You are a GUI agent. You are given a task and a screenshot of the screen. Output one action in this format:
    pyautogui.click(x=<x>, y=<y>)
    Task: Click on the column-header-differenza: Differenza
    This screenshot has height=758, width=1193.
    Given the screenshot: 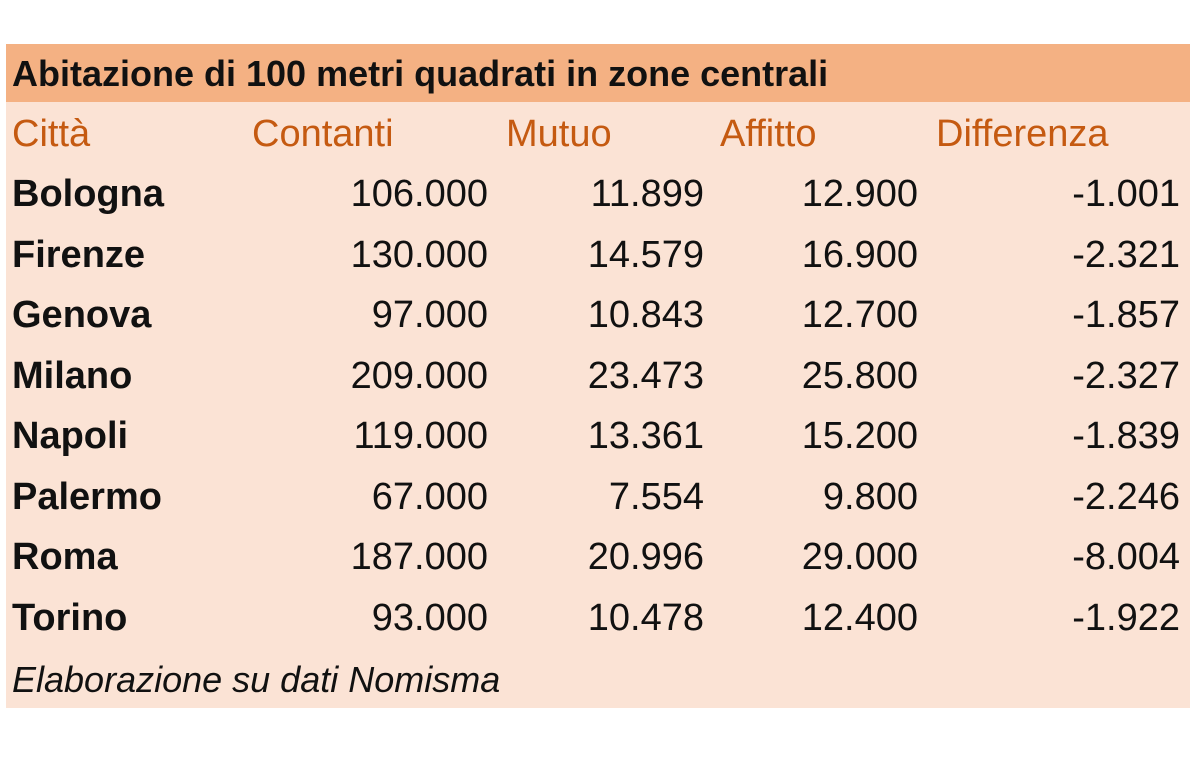 What is the action you would take?
    pyautogui.click(x=1022, y=134)
    